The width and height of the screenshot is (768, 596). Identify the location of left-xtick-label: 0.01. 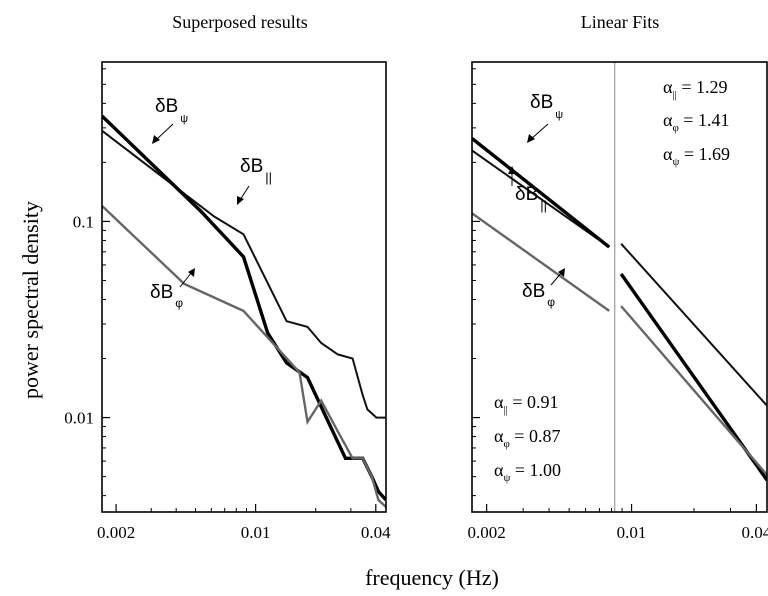
(256, 532).